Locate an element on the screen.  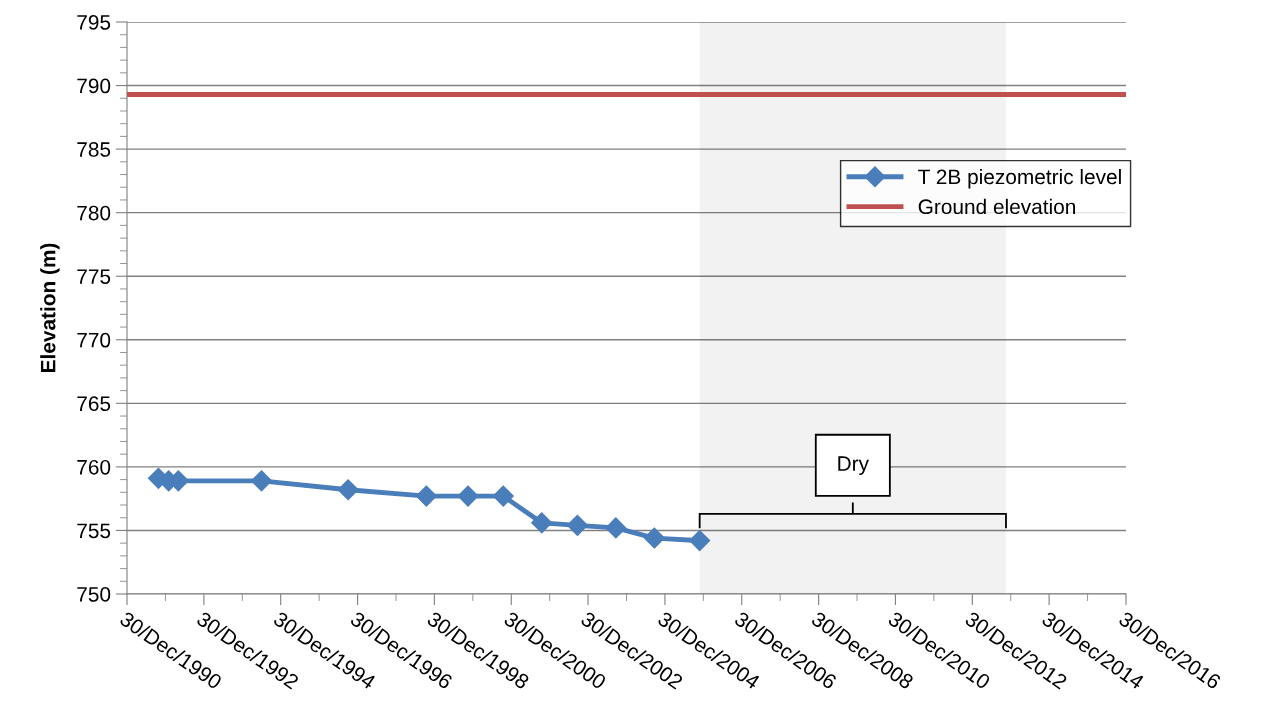
y-axis-title: Elevation (m) is located at coordinates (50, 308).